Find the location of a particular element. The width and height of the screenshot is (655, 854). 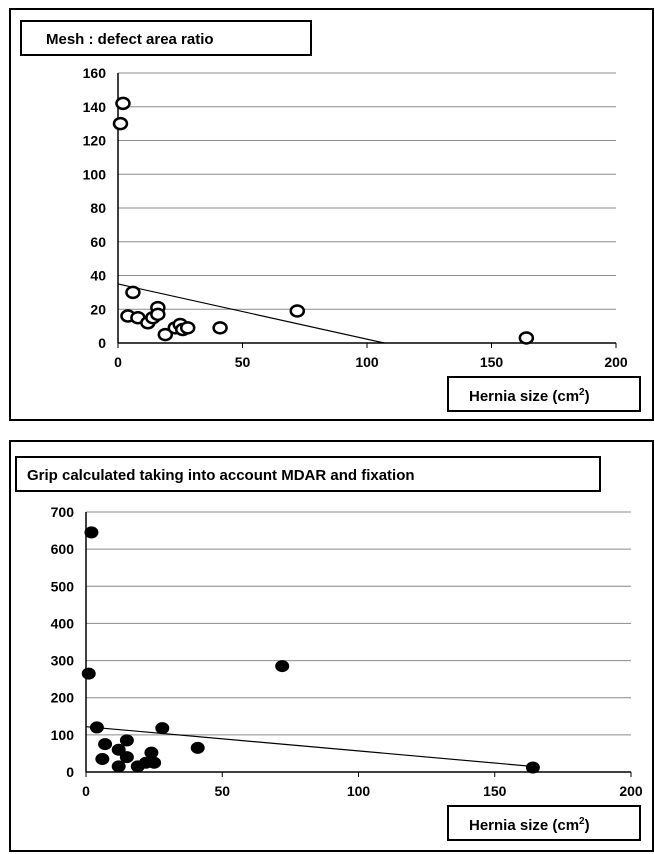

grip-x-tick-label: 50 is located at coordinates (222, 791).